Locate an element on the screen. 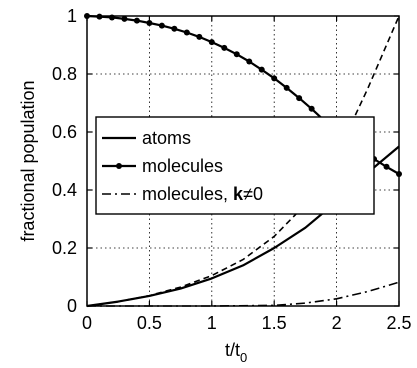 The image size is (417, 368). legend-label: molecules is located at coordinates (182, 166).